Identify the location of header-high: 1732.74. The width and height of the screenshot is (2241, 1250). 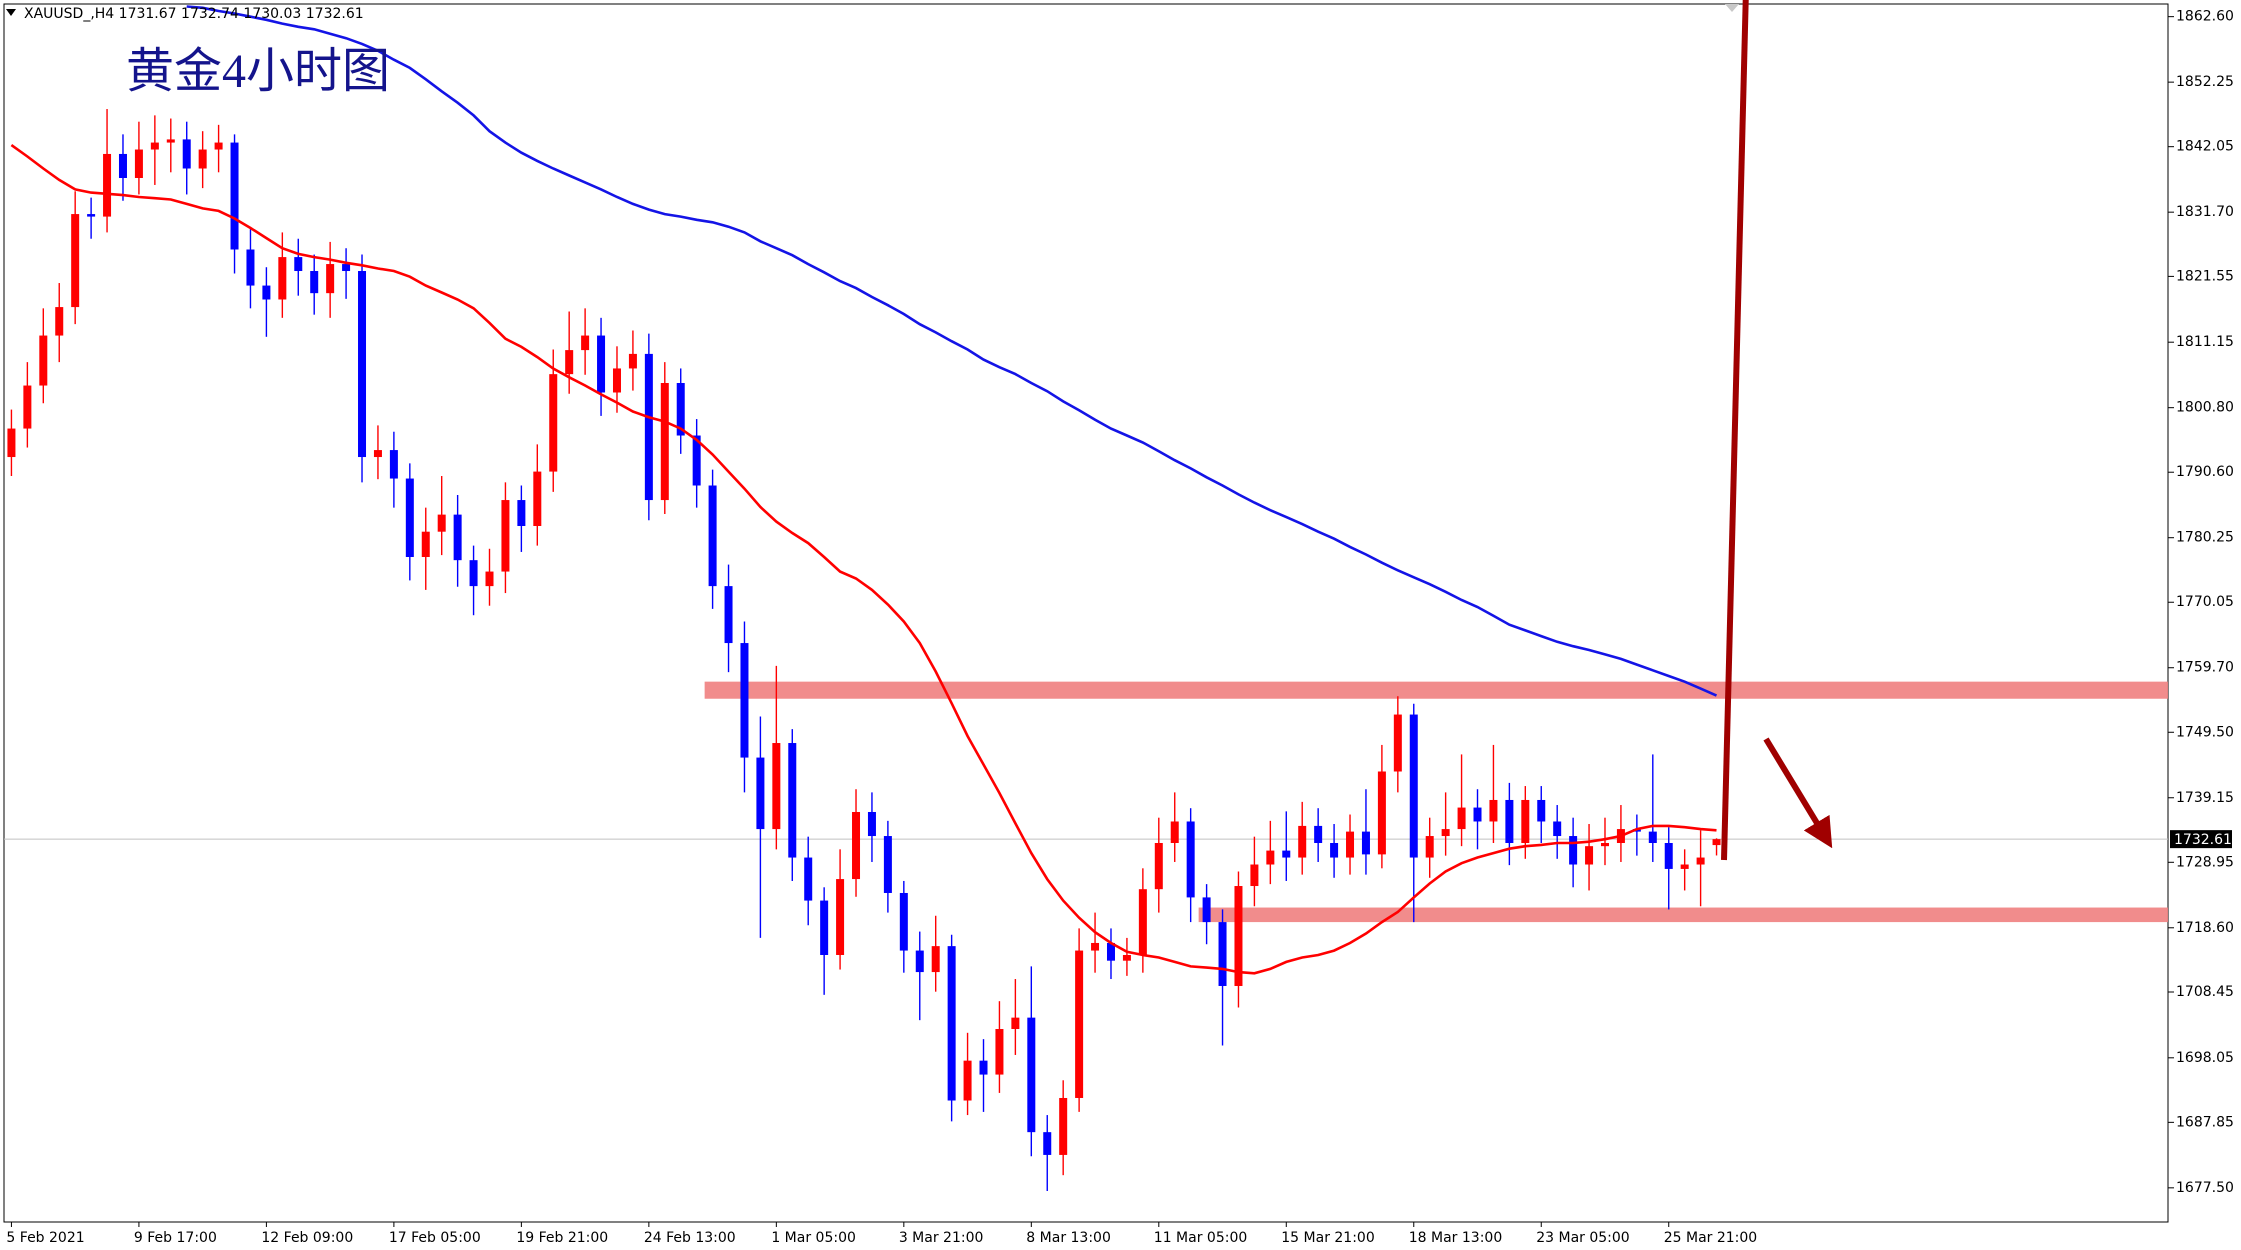
(210, 14).